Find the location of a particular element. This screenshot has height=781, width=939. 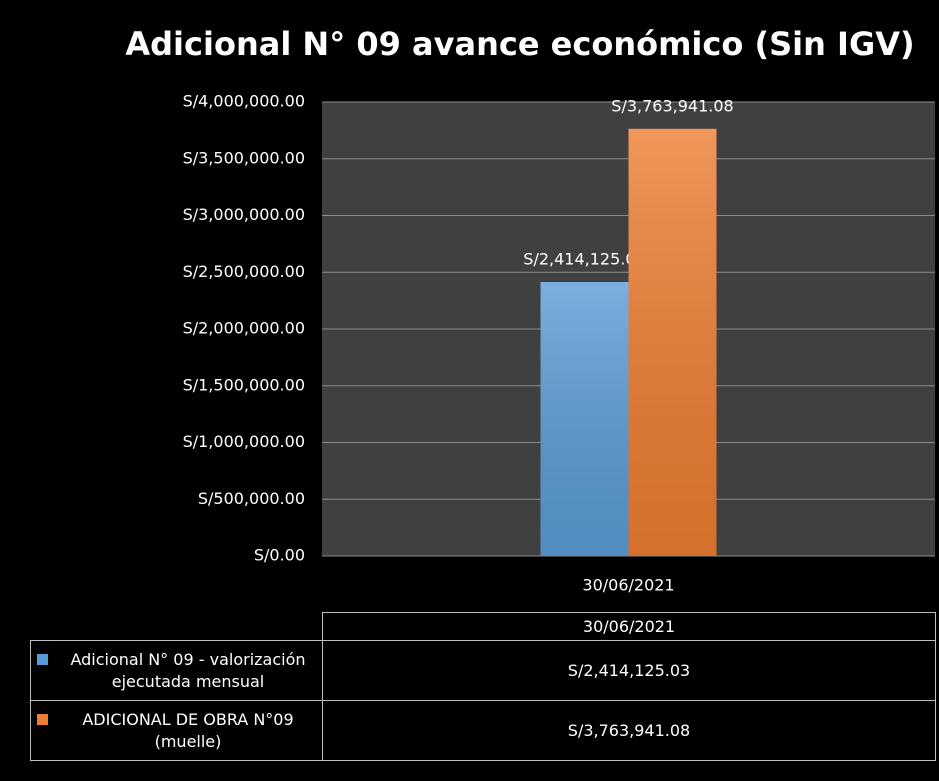

x-tick-label: 30/06/2021 is located at coordinates (628, 585).